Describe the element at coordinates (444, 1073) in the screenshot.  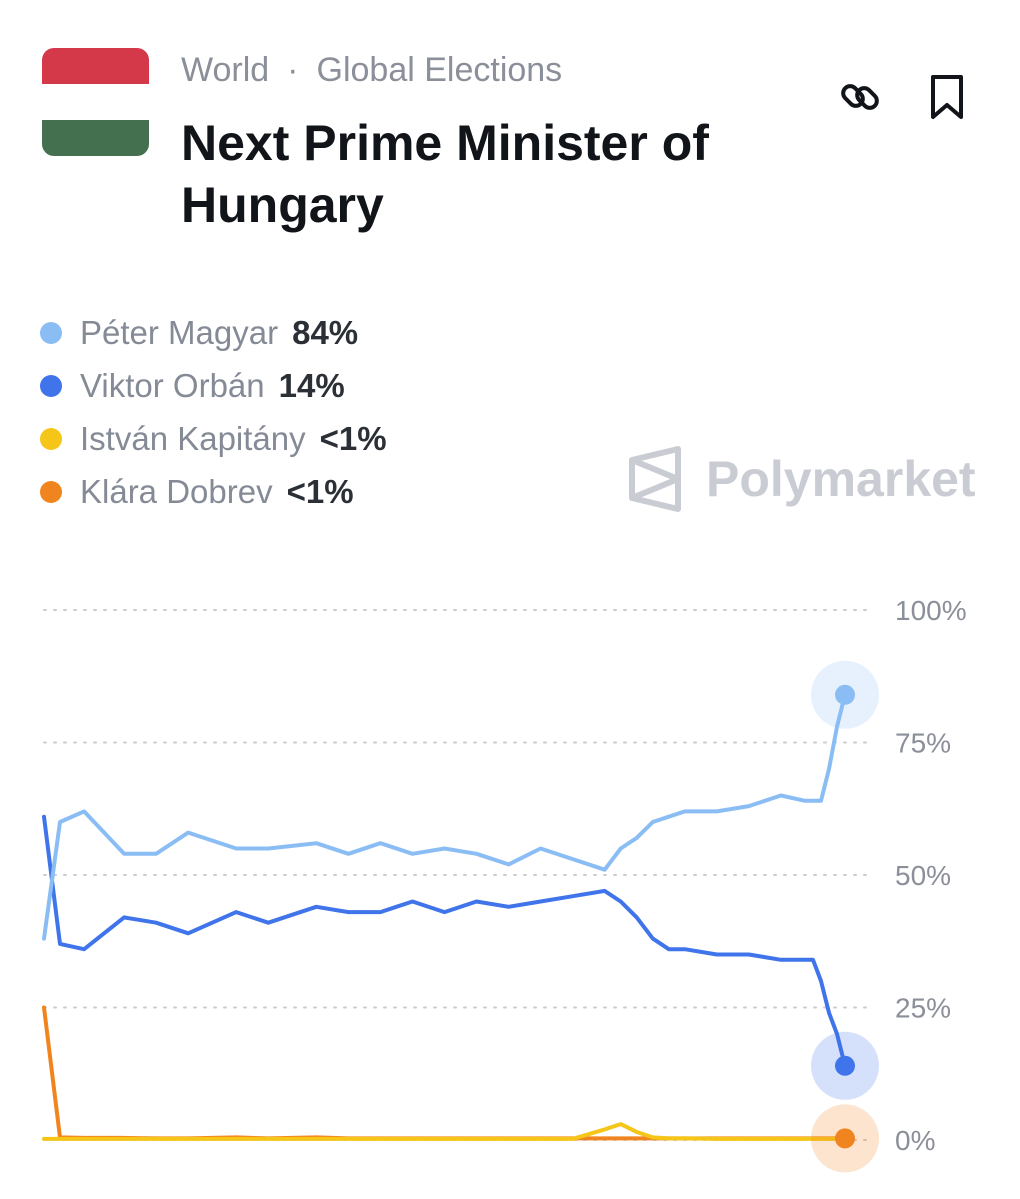
I see `series-line-kl-ra-dobrev` at that location.